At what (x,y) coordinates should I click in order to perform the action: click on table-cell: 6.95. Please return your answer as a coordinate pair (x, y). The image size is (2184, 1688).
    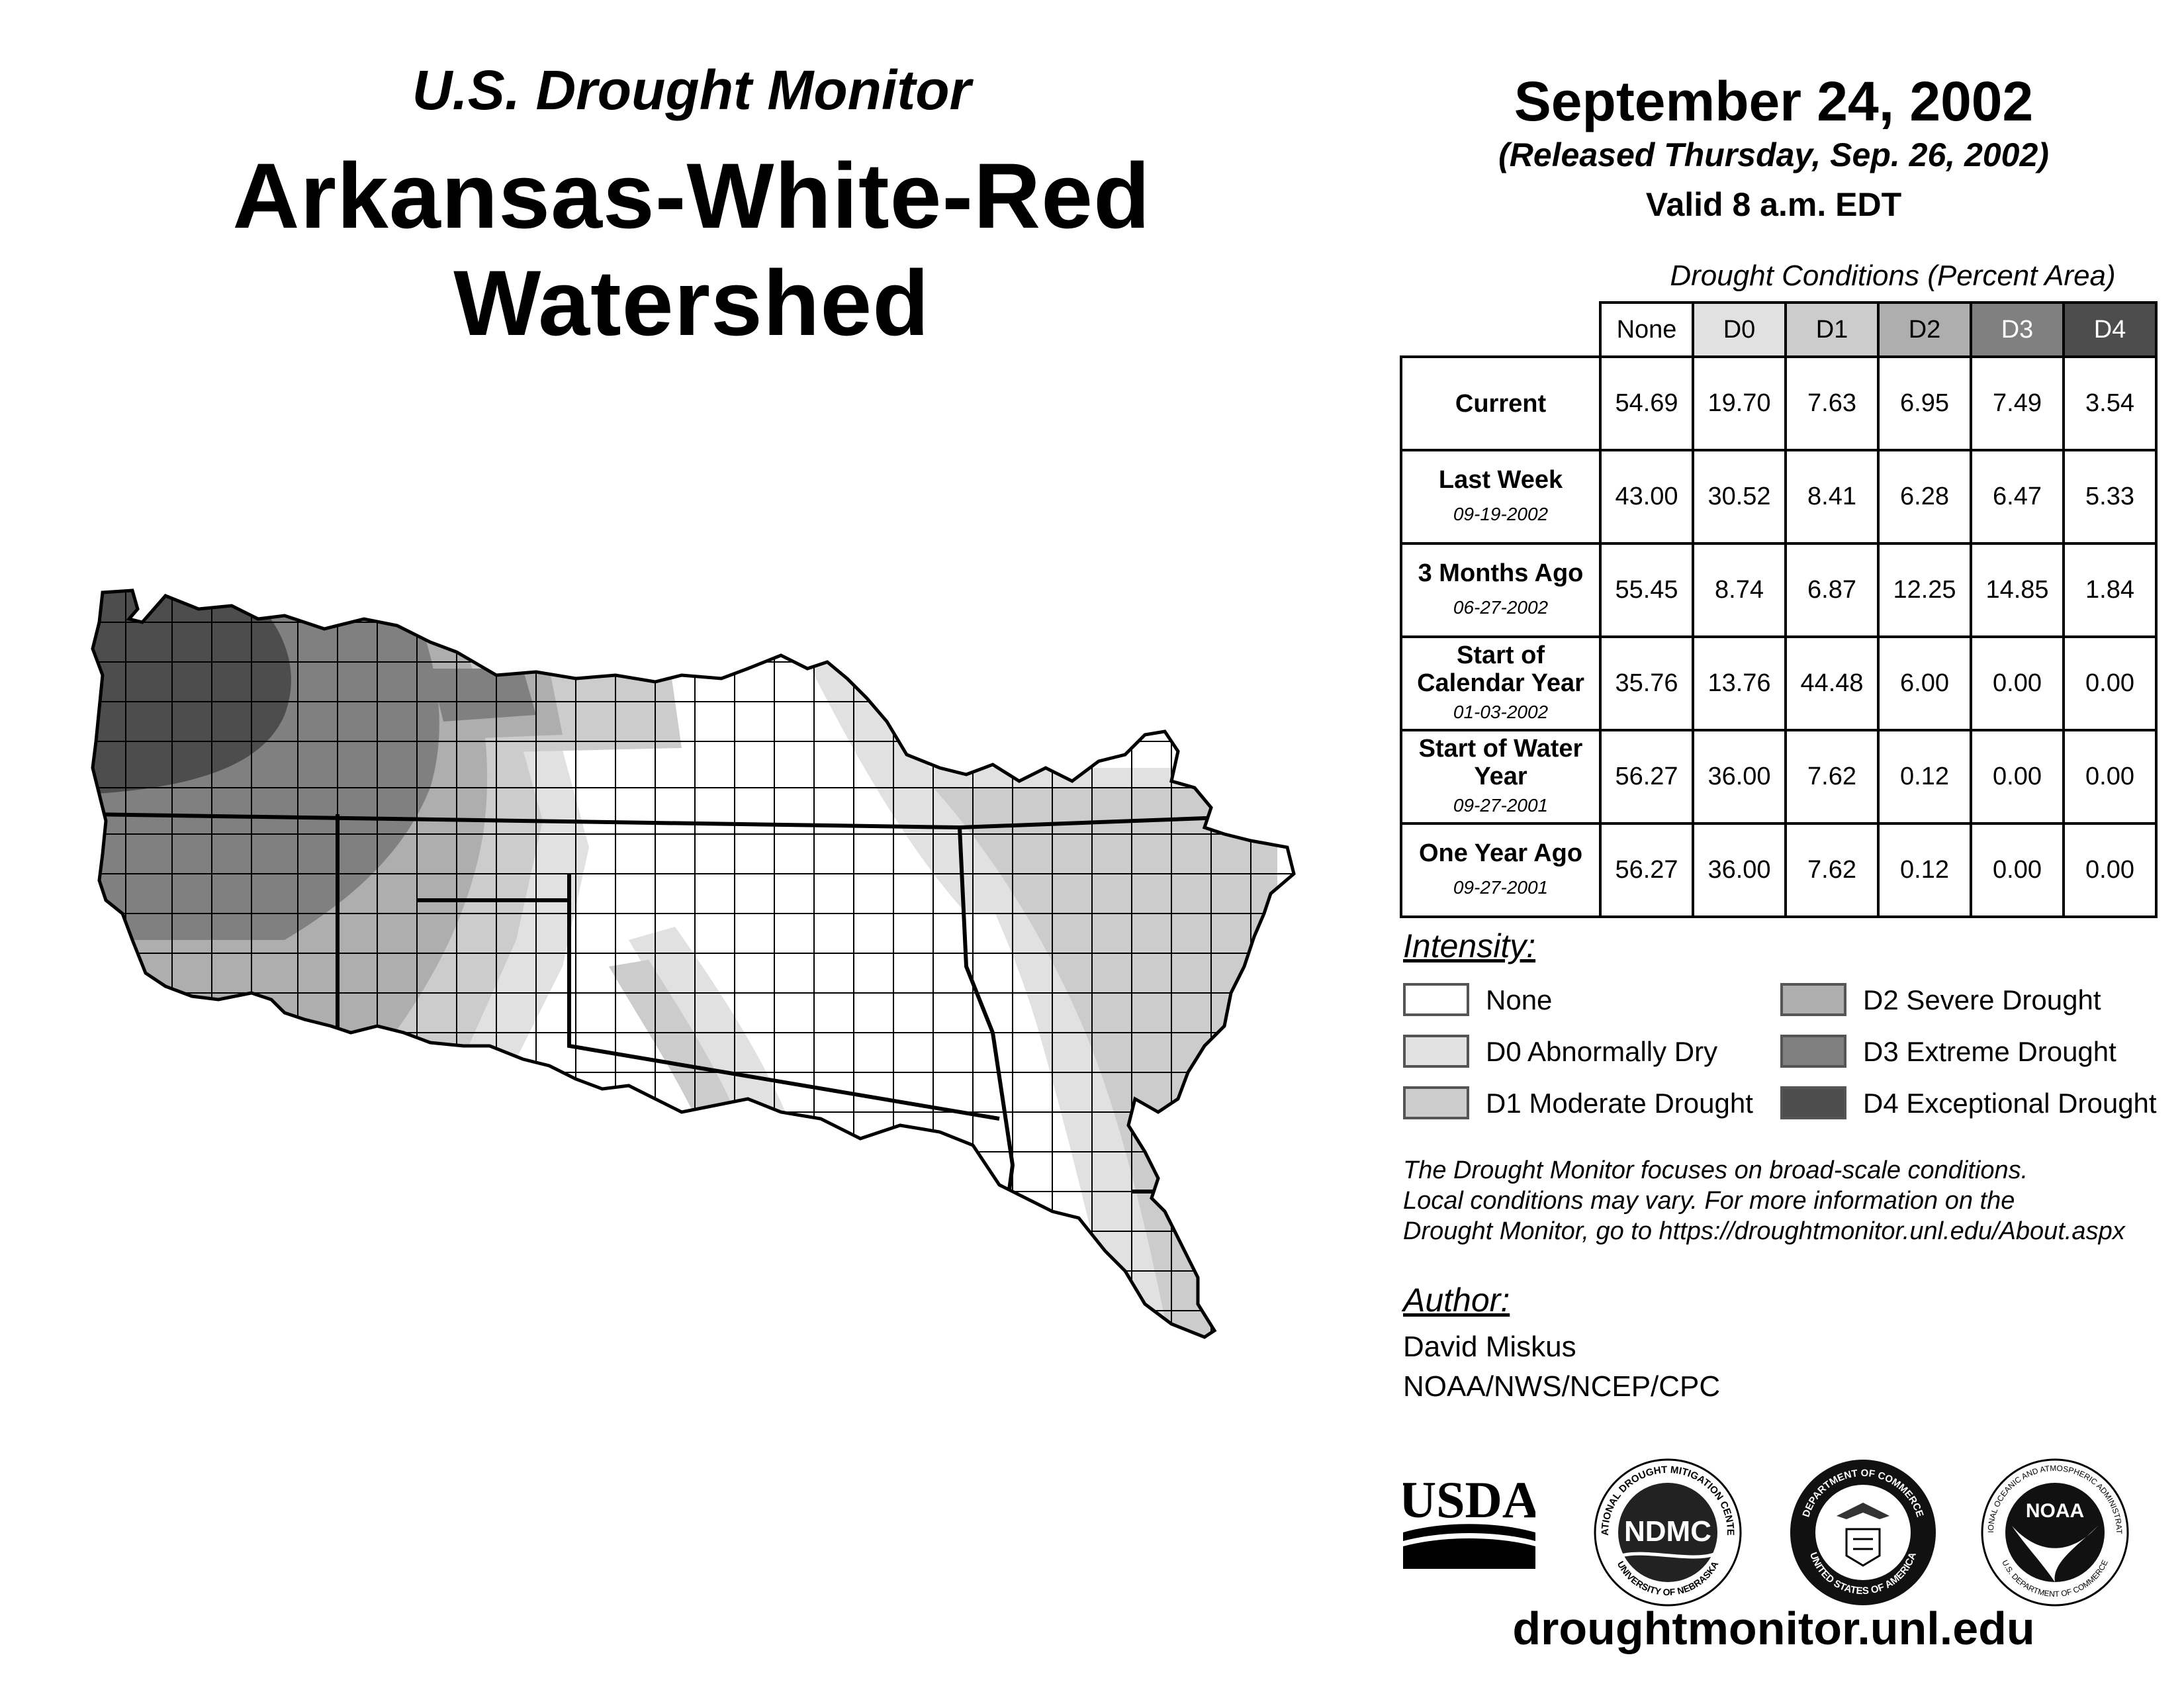
    Looking at the image, I should click on (1925, 403).